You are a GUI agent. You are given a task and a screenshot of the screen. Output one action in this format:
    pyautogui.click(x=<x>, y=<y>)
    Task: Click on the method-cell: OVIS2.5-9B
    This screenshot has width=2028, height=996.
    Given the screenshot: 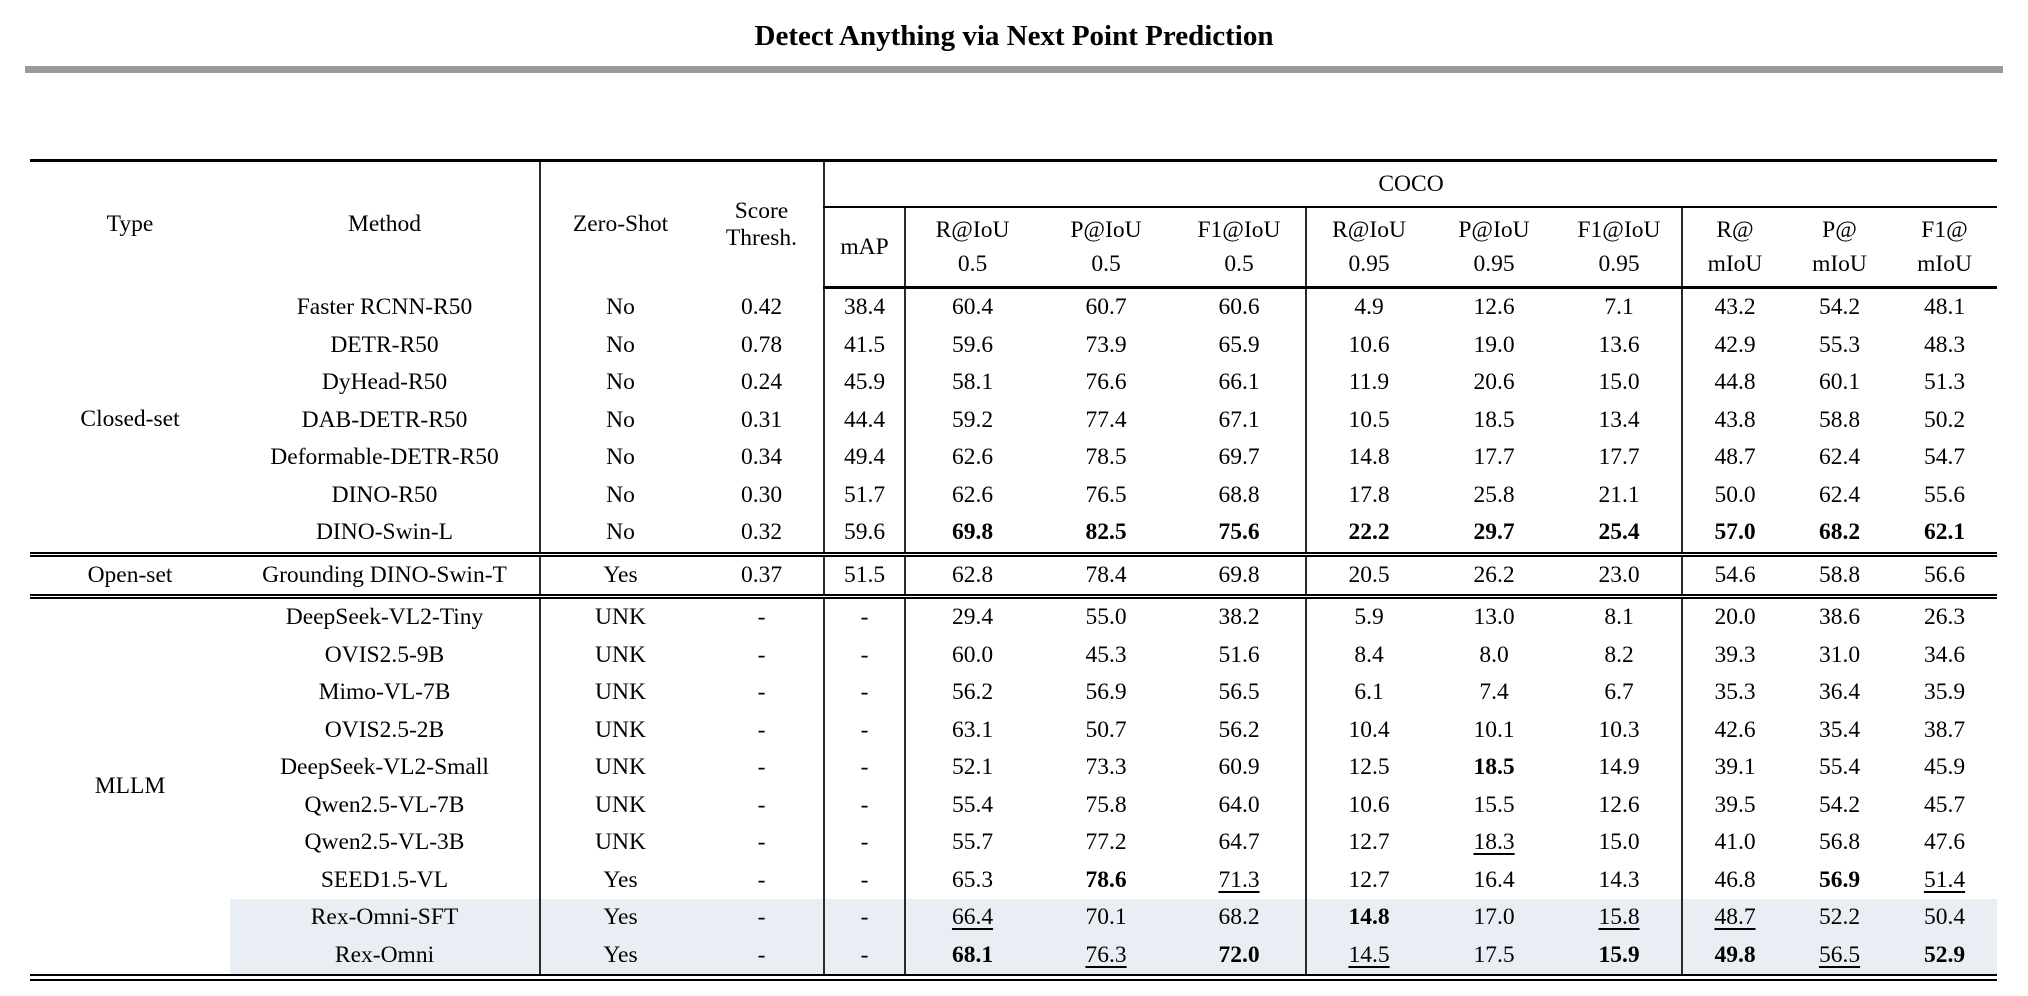 What is the action you would take?
    pyautogui.click(x=384, y=654)
    